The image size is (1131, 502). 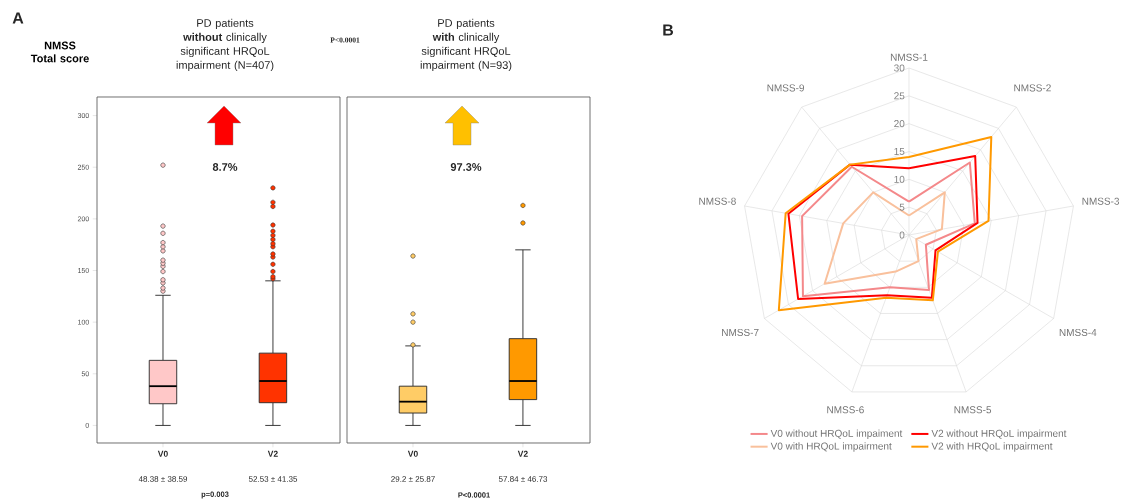 I want to click on text: A, so click(x=18, y=18).